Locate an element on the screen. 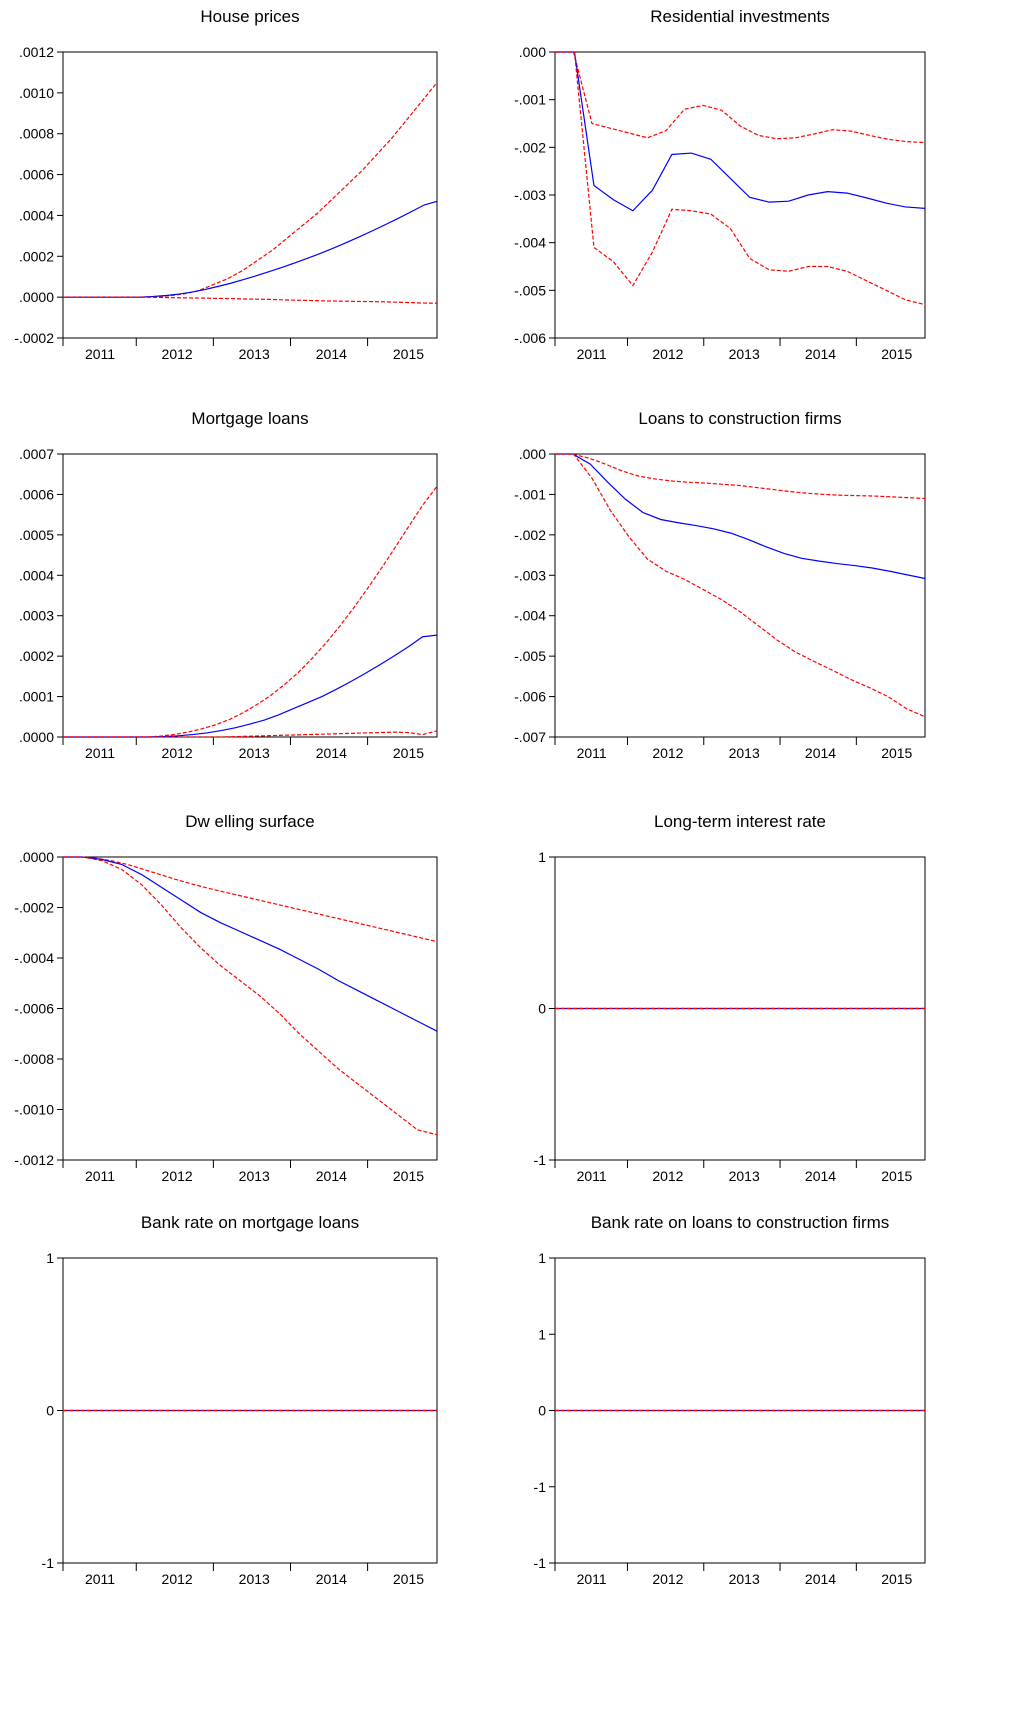 The height and width of the screenshot is (1724, 1011). y-tick-label: -.002 is located at coordinates (530, 535).